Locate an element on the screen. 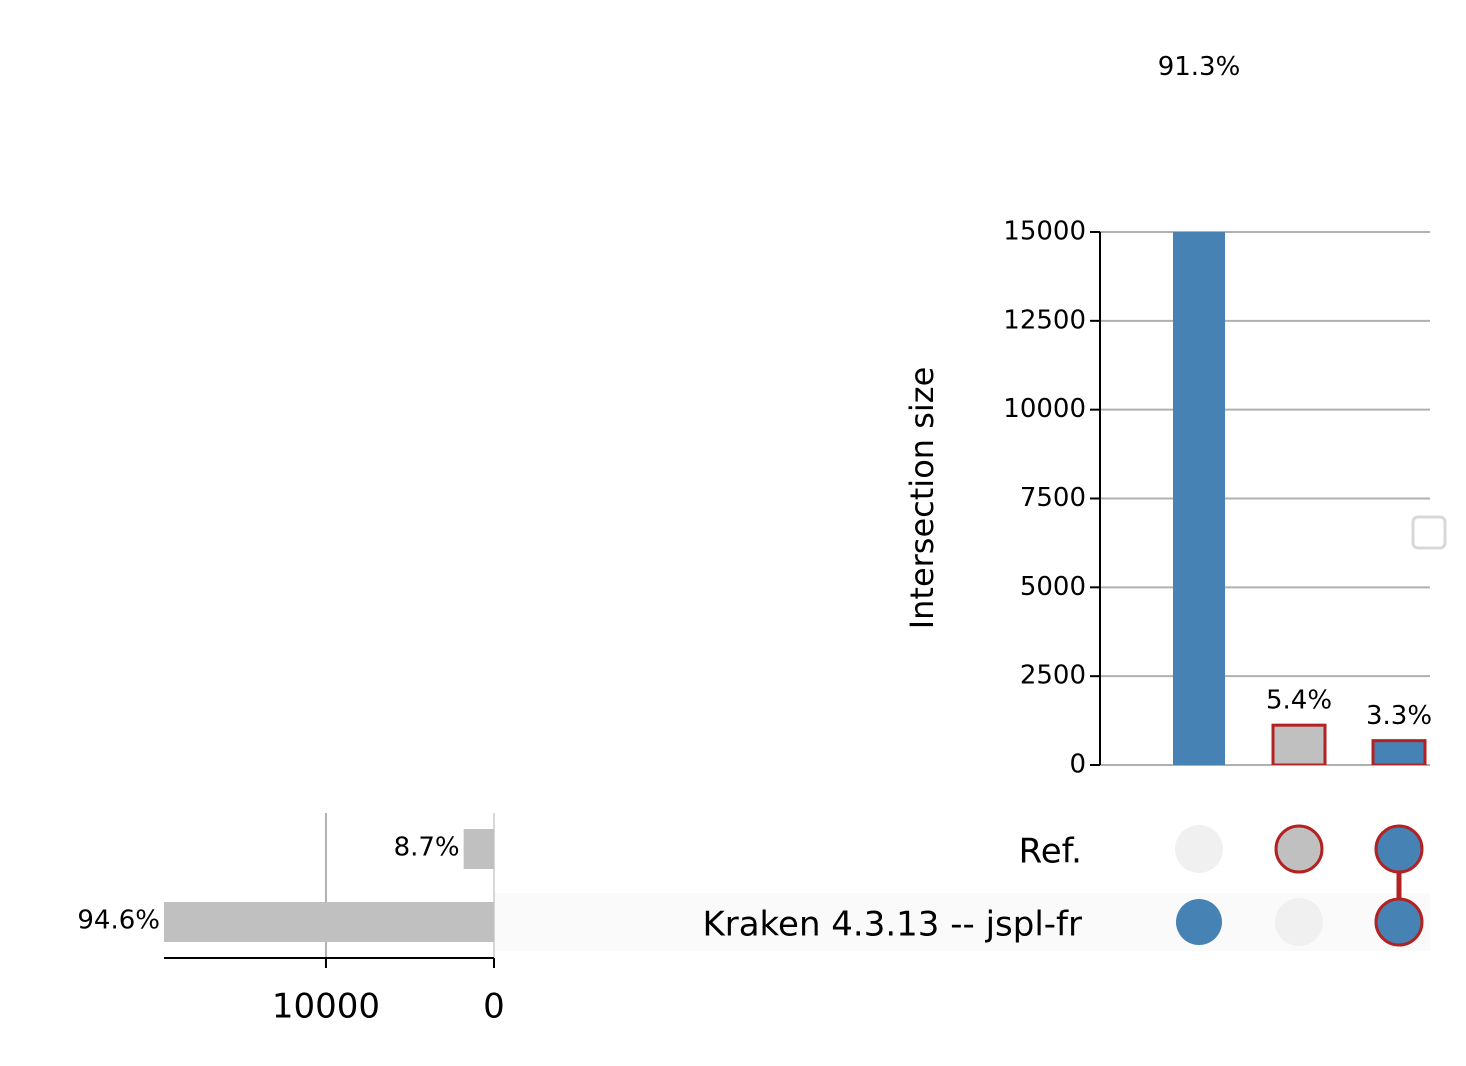 The height and width of the screenshot is (1066, 1466). y-axis-label: Intersection size is located at coordinates (922, 498).